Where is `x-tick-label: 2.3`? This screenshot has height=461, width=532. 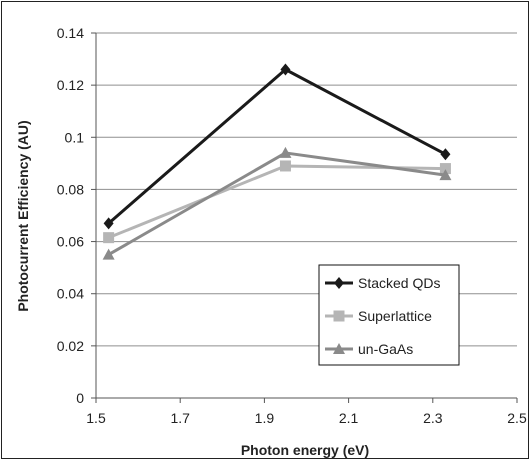
x-tick-label: 2.3 is located at coordinates (433, 418).